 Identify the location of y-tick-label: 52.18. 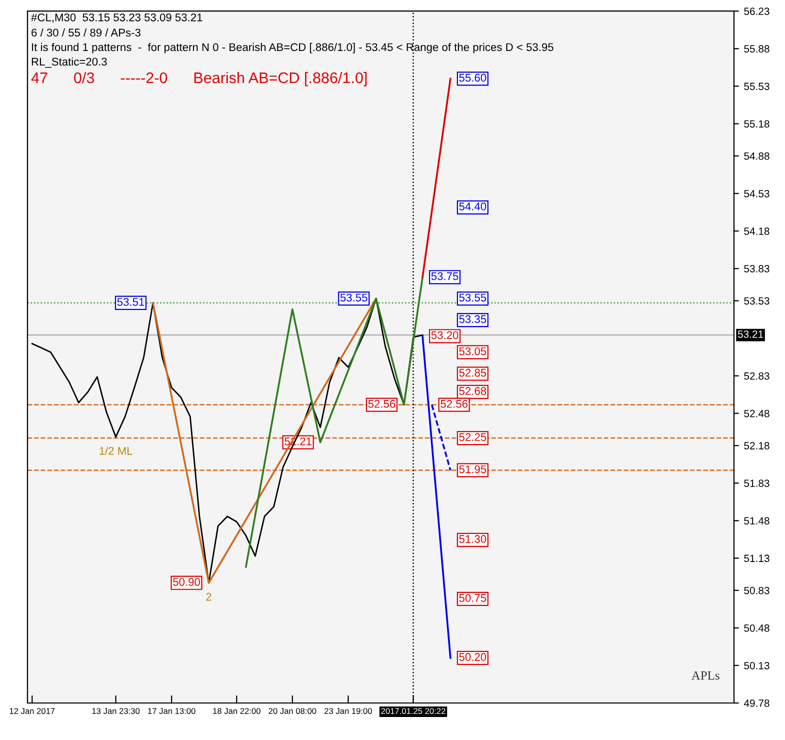
(757, 446).